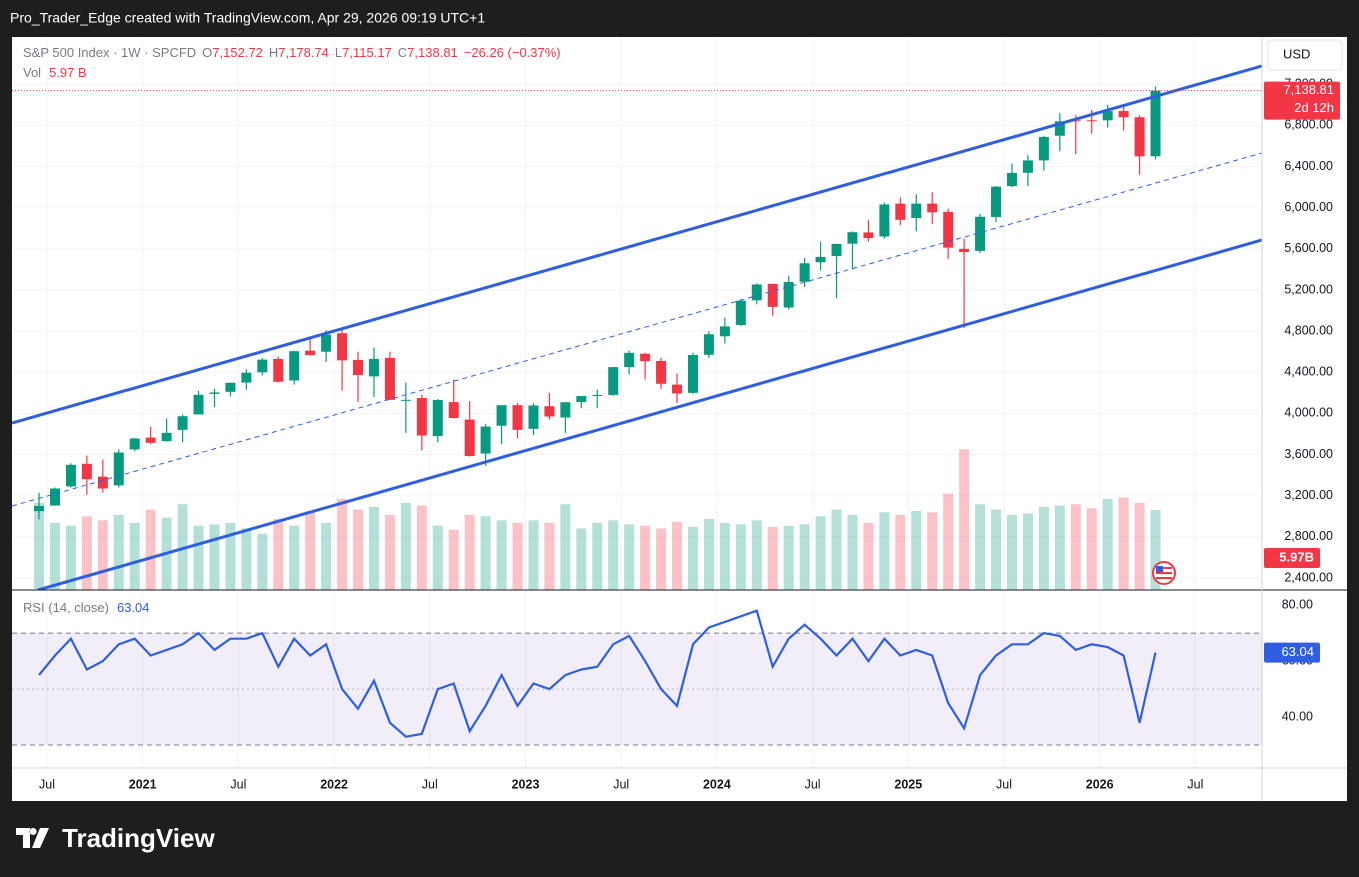 This screenshot has width=1359, height=877. What do you see at coordinates (1308, 536) in the screenshot?
I see `y-tick-label: 2,800.00` at bounding box center [1308, 536].